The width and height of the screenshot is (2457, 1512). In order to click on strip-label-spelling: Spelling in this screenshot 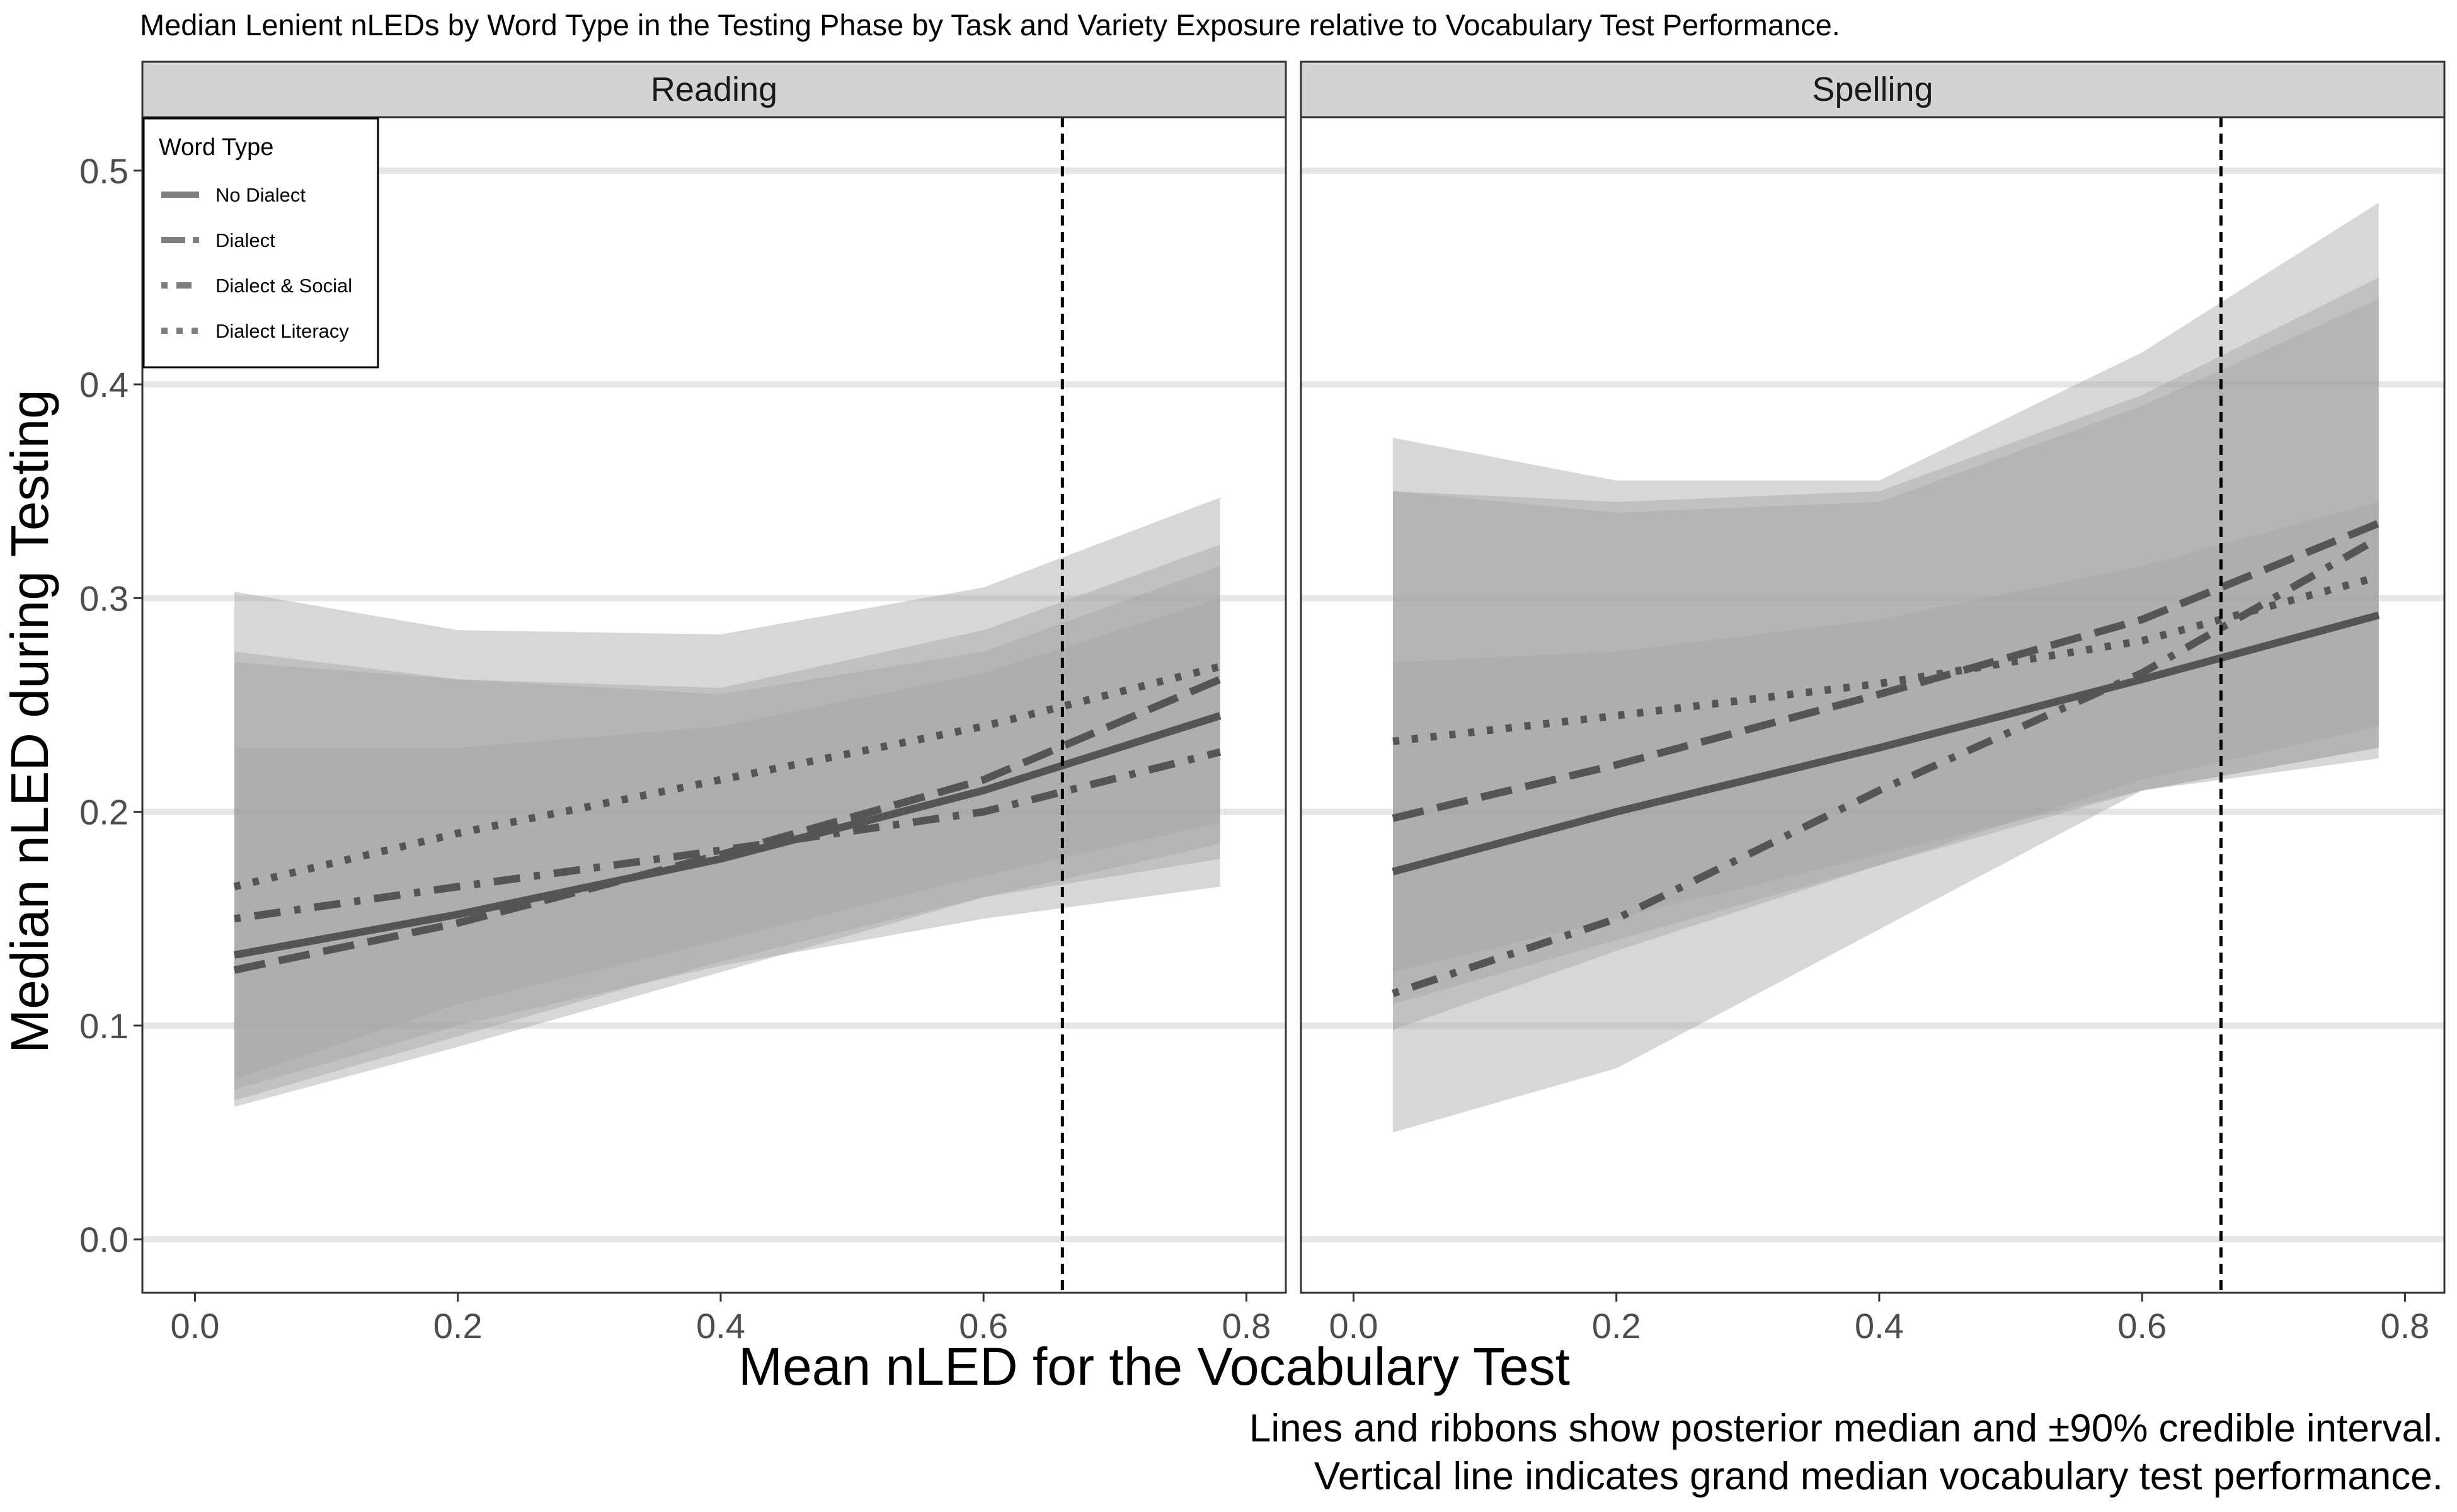, I will do `click(1872, 89)`.